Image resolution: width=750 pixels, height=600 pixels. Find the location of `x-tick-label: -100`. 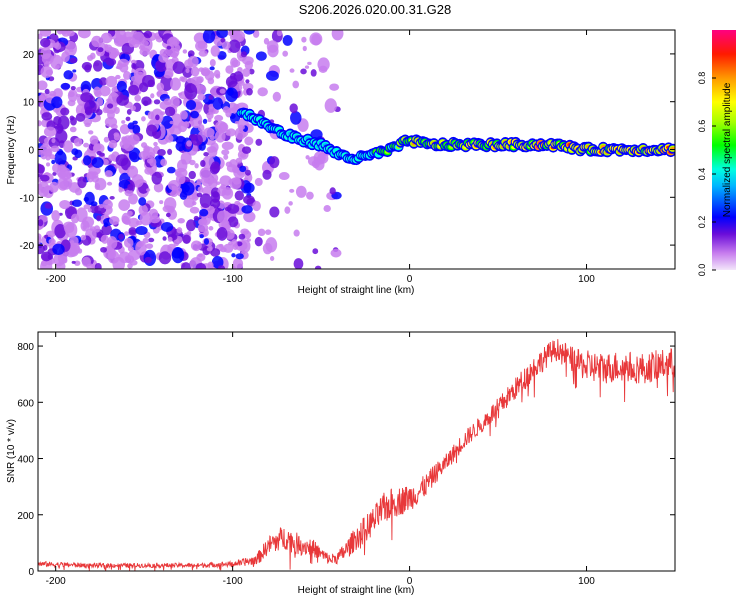

x-tick-label: -100 is located at coordinates (233, 279).